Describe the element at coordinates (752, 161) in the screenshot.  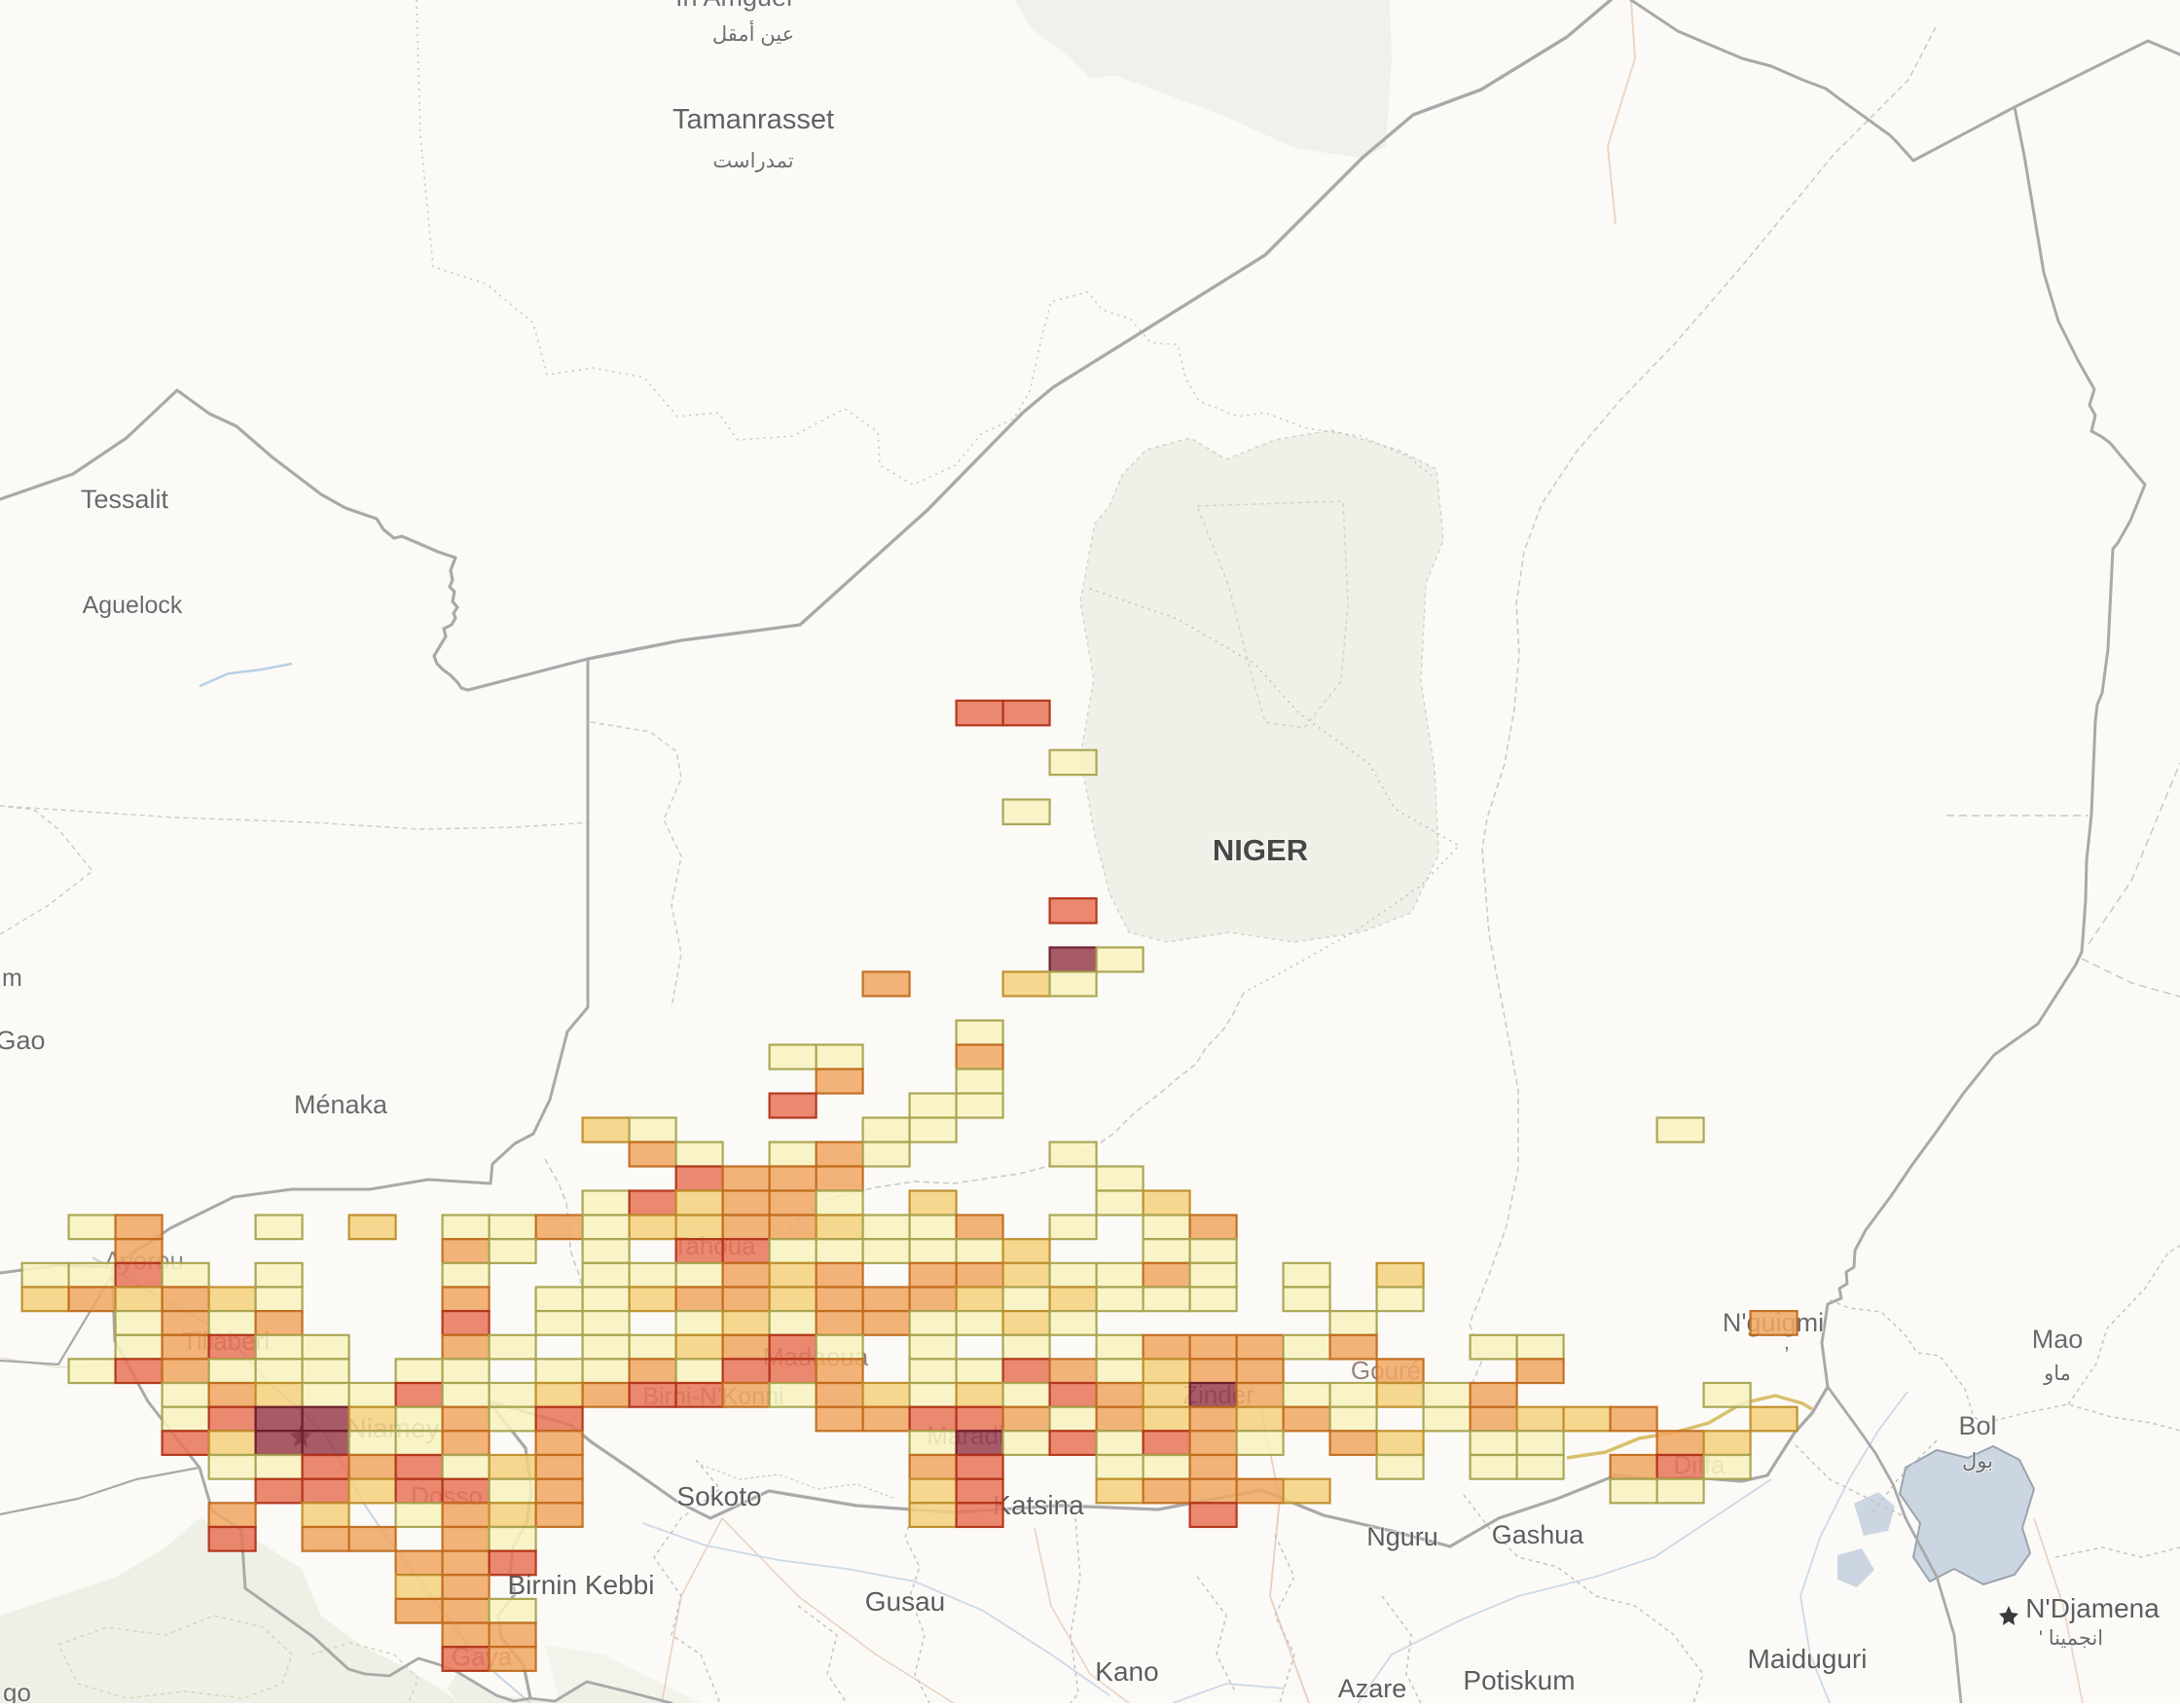
I see `svg-text: تمدراست` at that location.